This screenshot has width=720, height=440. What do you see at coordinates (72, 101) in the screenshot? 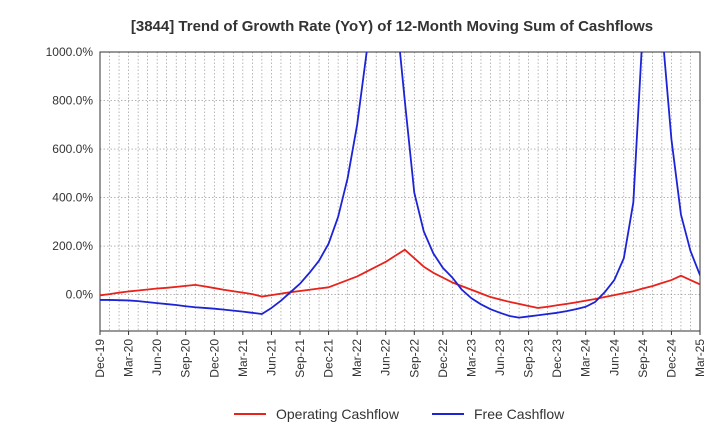
I see `y-tick-label: 800.0%` at bounding box center [72, 101].